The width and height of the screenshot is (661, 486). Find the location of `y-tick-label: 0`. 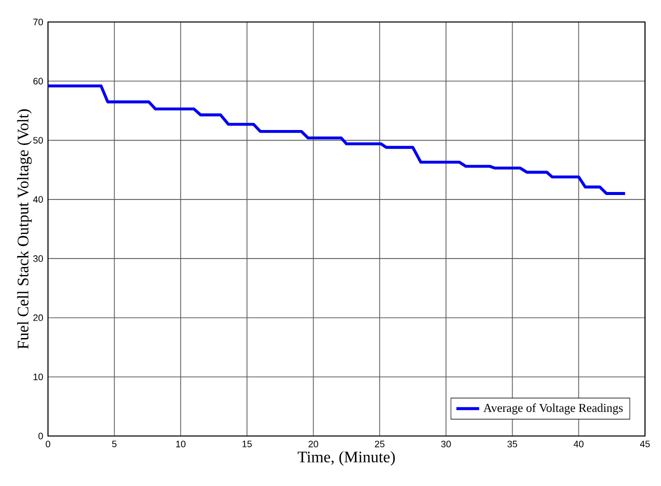

y-tick-label: 0 is located at coordinates (40, 436).